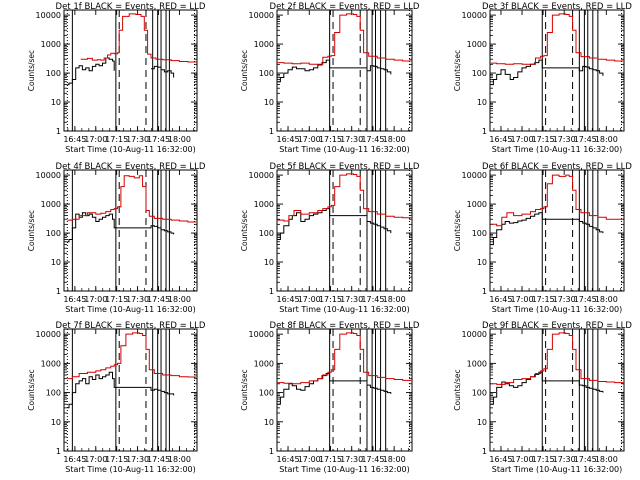 This screenshot has height=480, width=640. What do you see at coordinates (131, 7) in the screenshot?
I see `panel-title: Det 1f BLACK = Events, RED = LLD` at bounding box center [131, 7].